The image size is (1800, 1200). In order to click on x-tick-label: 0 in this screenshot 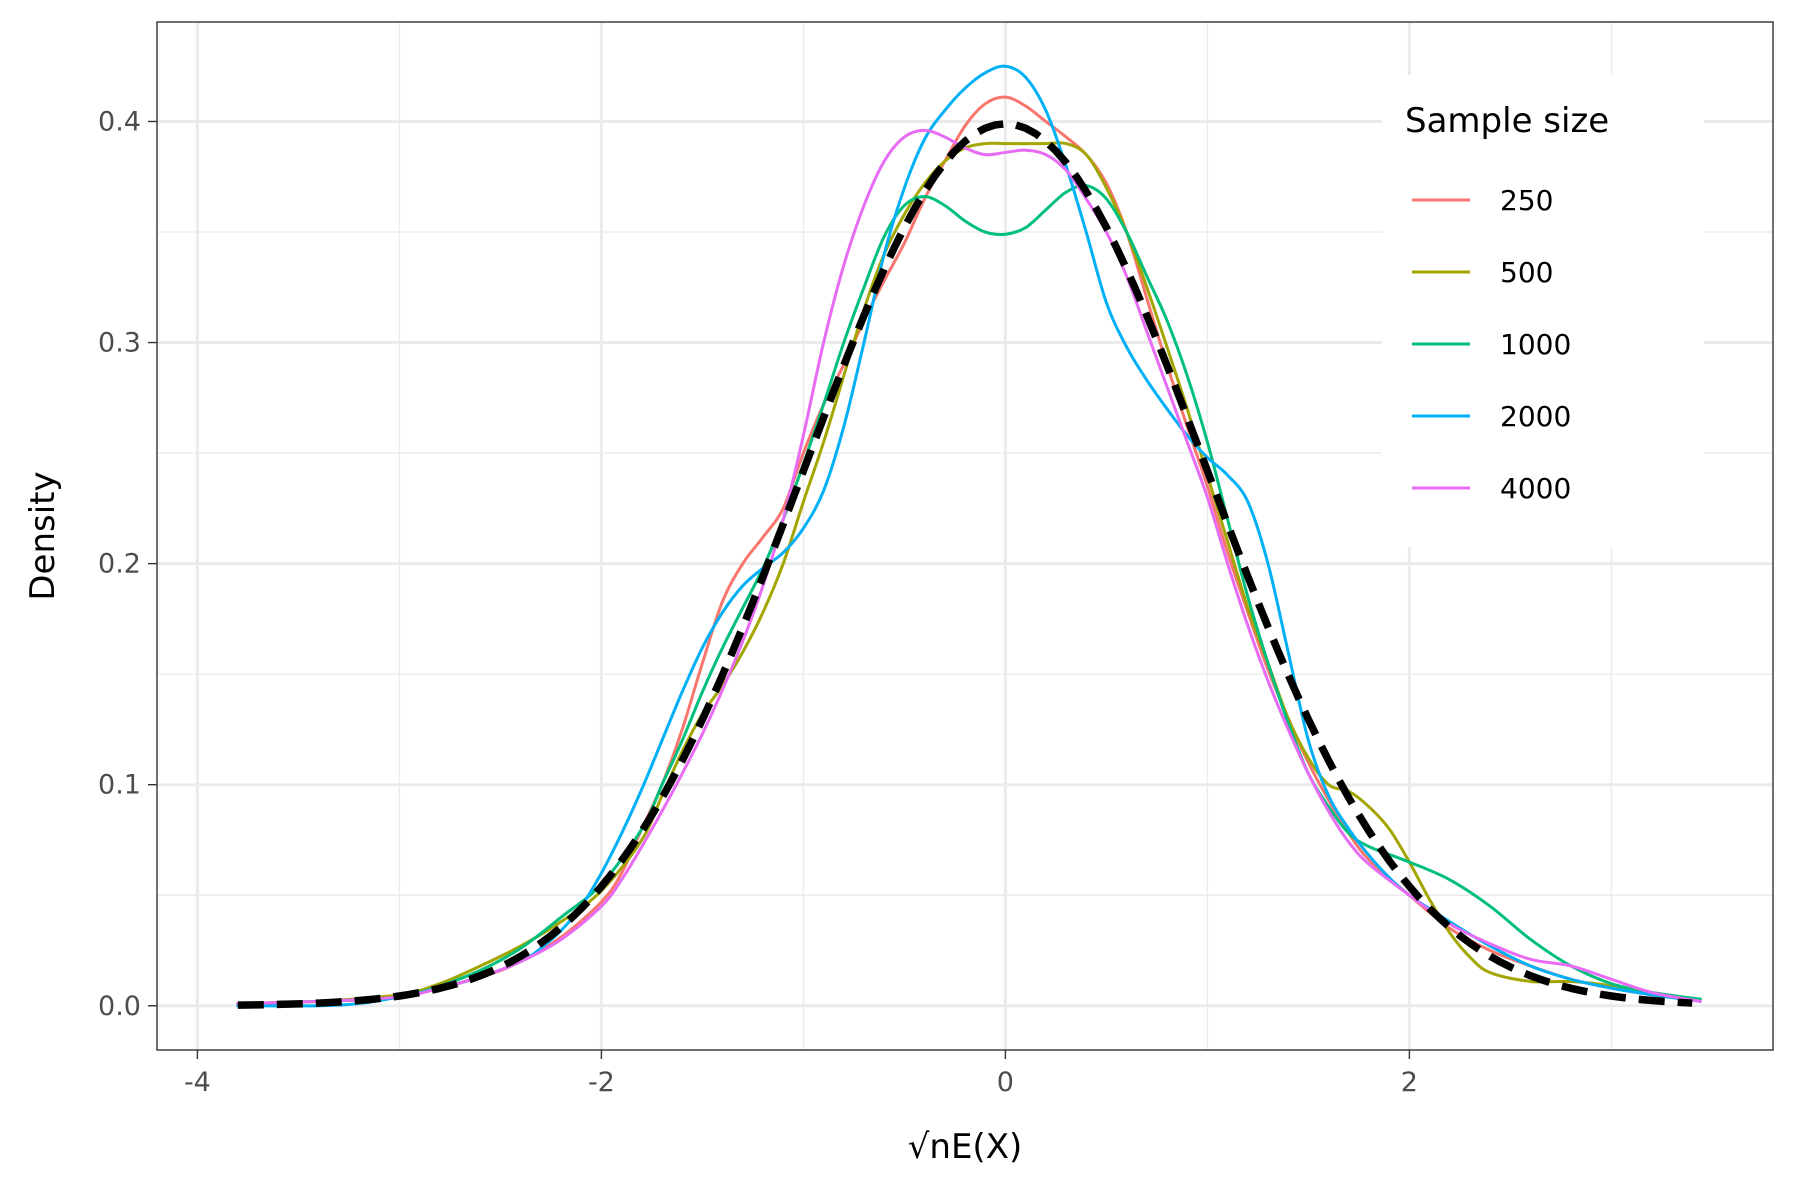, I will do `click(1005, 1082)`.